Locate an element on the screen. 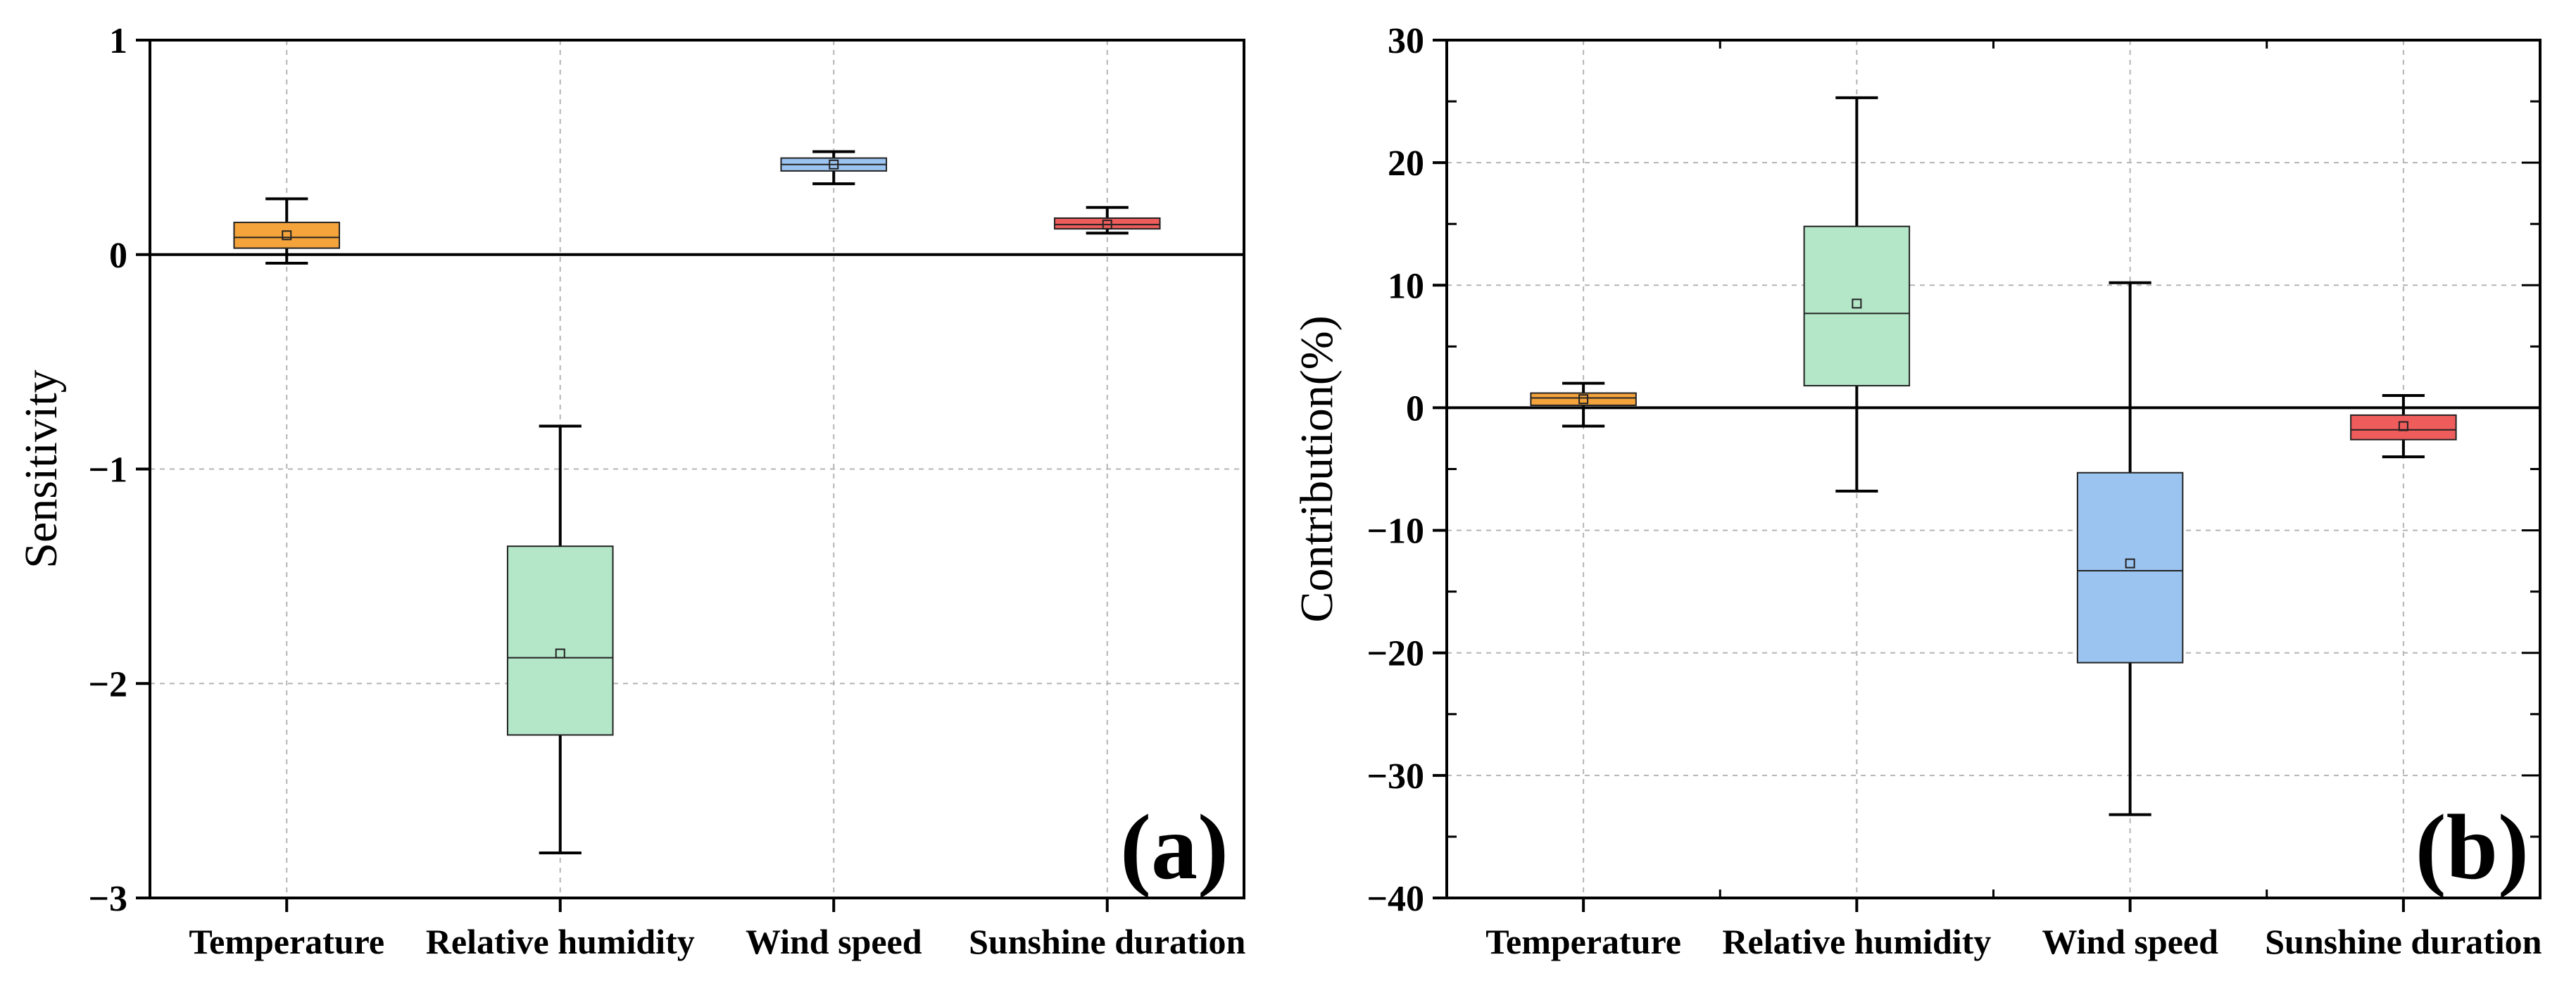 This screenshot has height=981, width=2576. panel-label: (a) is located at coordinates (1174, 847).